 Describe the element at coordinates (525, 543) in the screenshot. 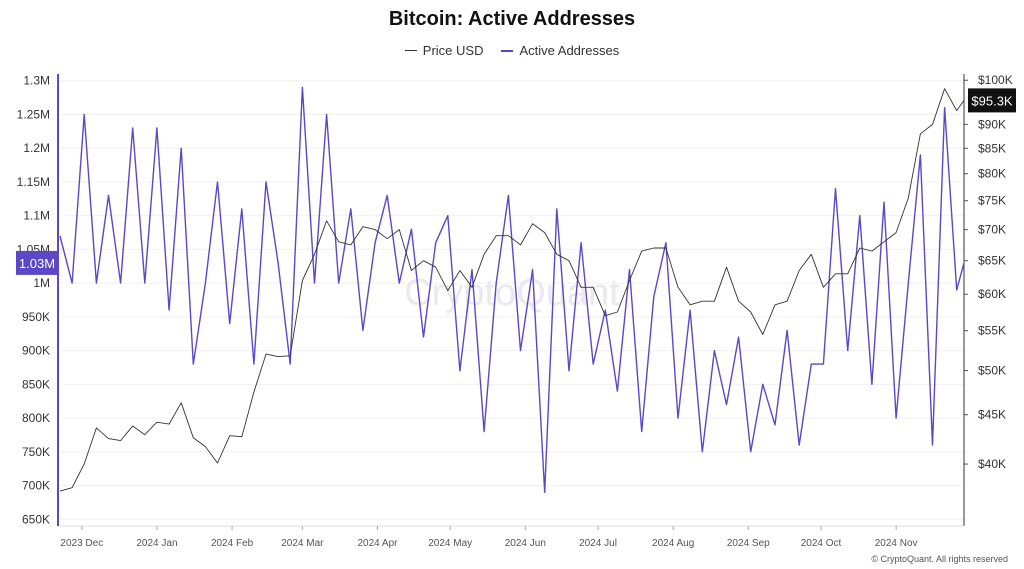

I see `x-tick-label: 2024 Jun` at that location.